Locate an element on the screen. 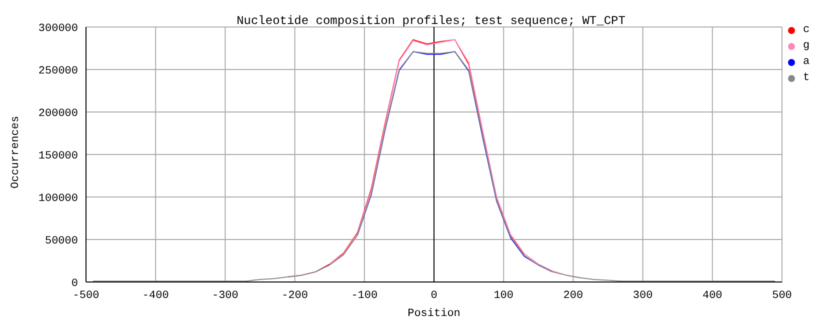 This screenshot has height=328, width=828. x-tick-label: -400 is located at coordinates (155, 296).